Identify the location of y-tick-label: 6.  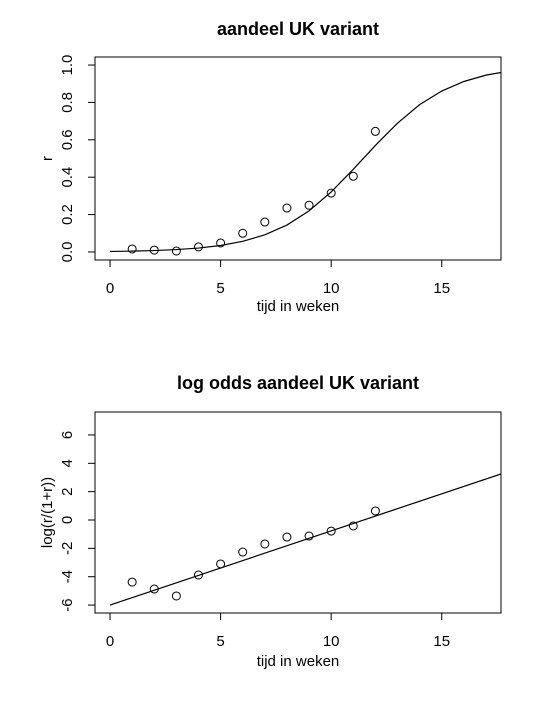
(67, 435).